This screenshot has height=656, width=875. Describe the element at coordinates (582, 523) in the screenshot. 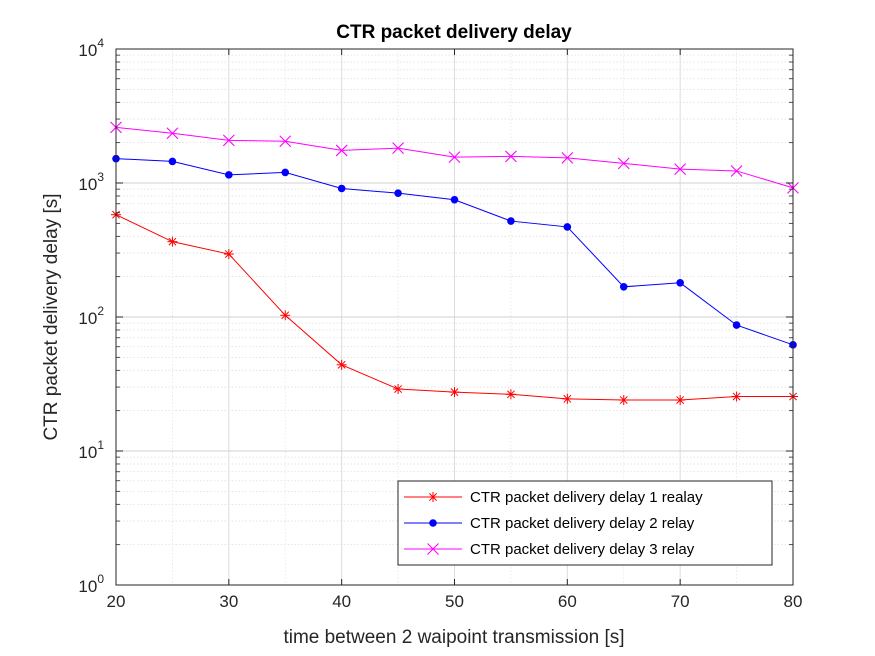

I see `legend-label: CTR packet delivery delay 2 relay` at that location.